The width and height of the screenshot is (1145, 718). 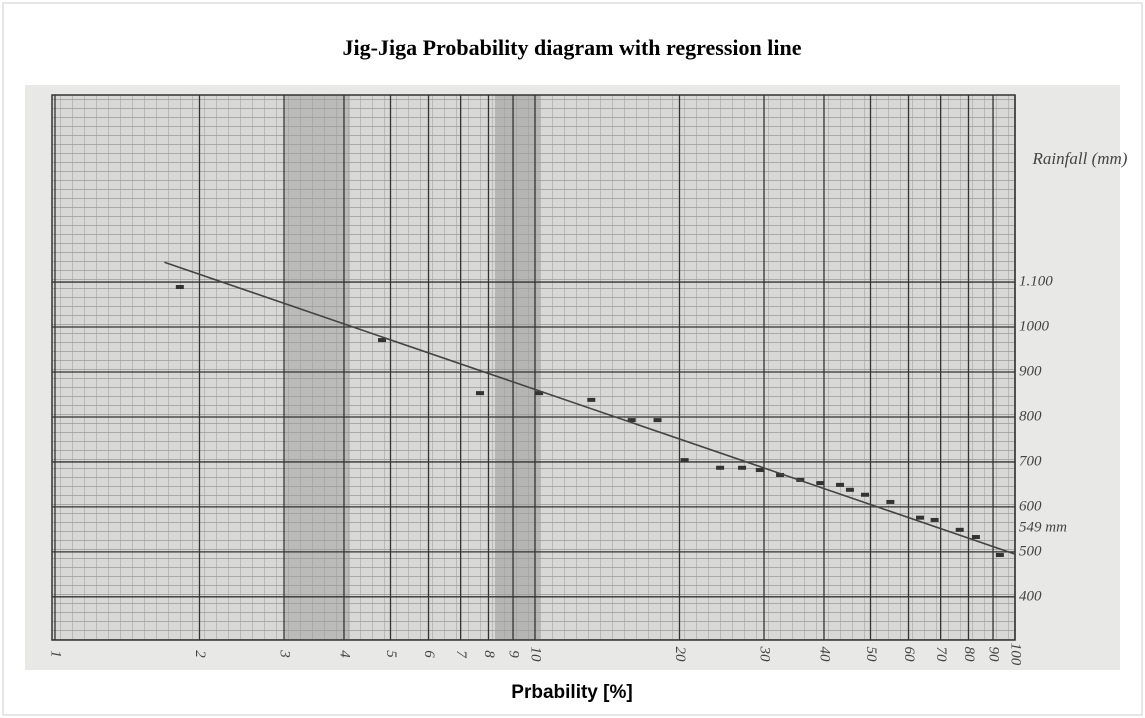 I want to click on x-tick-label: 1, so click(x=56, y=654).